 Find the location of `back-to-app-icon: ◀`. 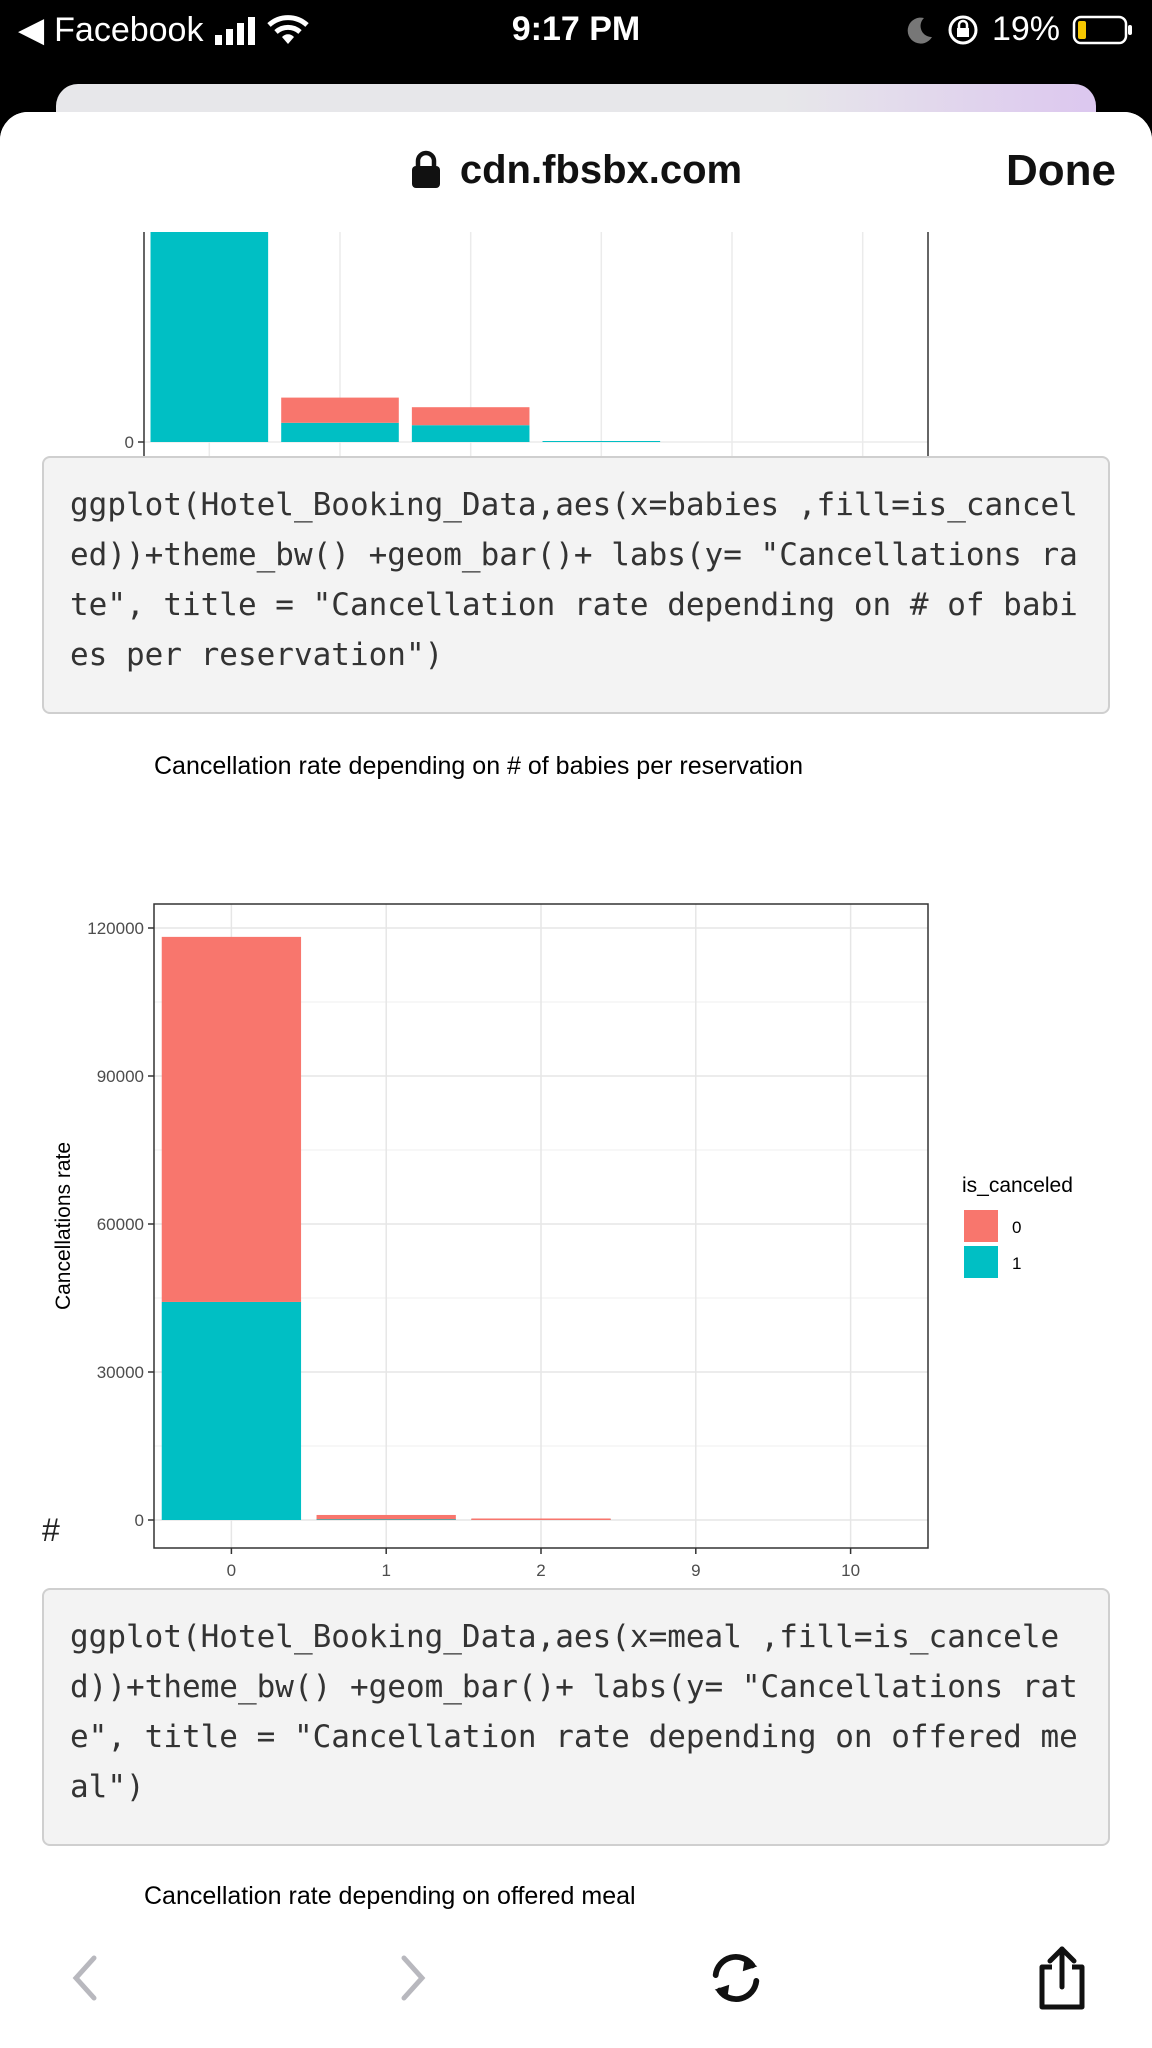

back-to-app-icon: ◀ is located at coordinates (31, 30).